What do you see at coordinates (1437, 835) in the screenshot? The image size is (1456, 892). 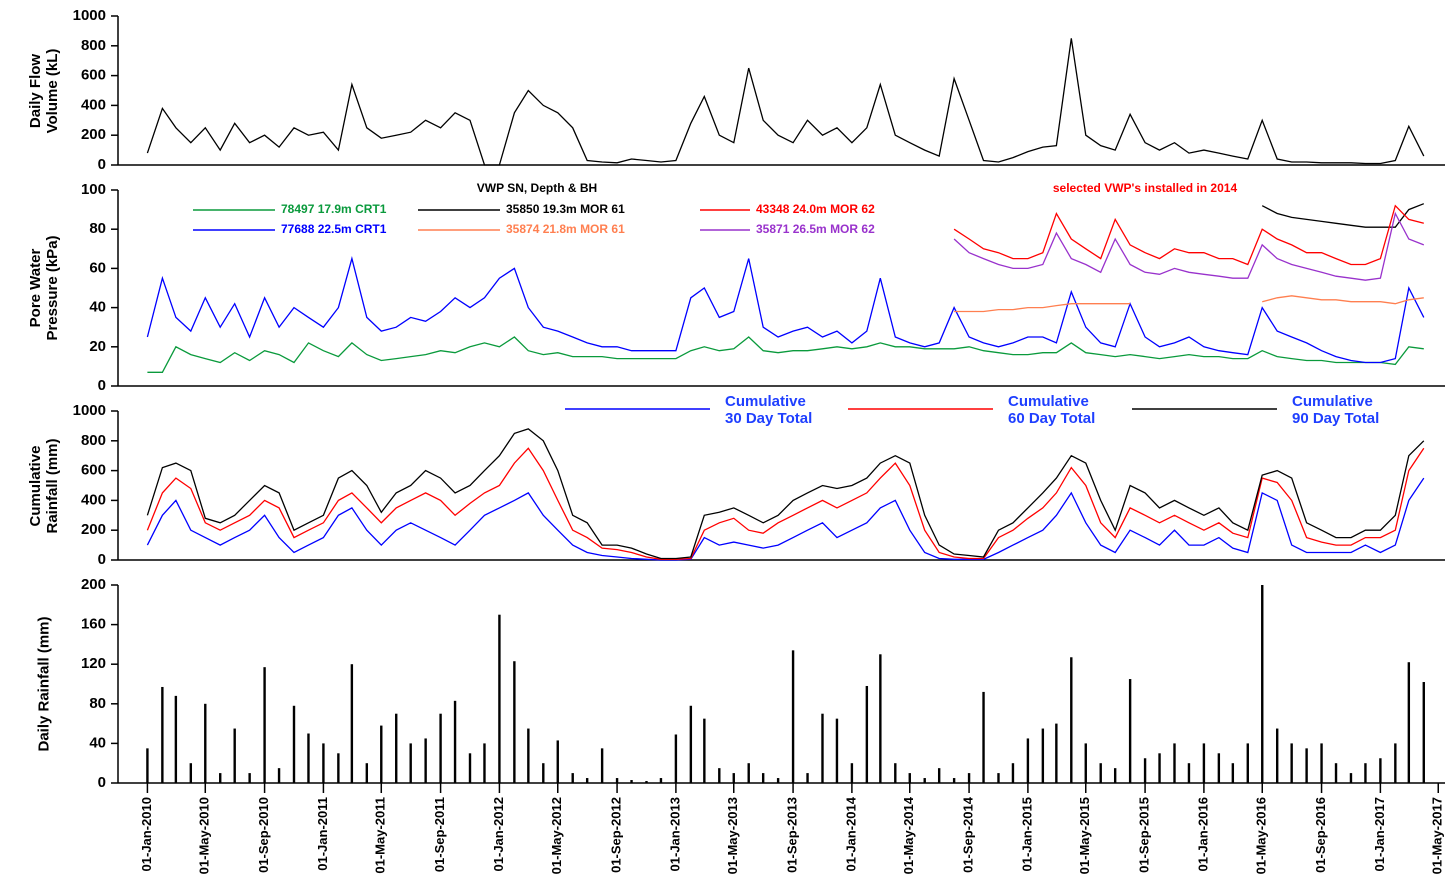 I see `x-tick-label: 01-May-2017` at bounding box center [1437, 835].